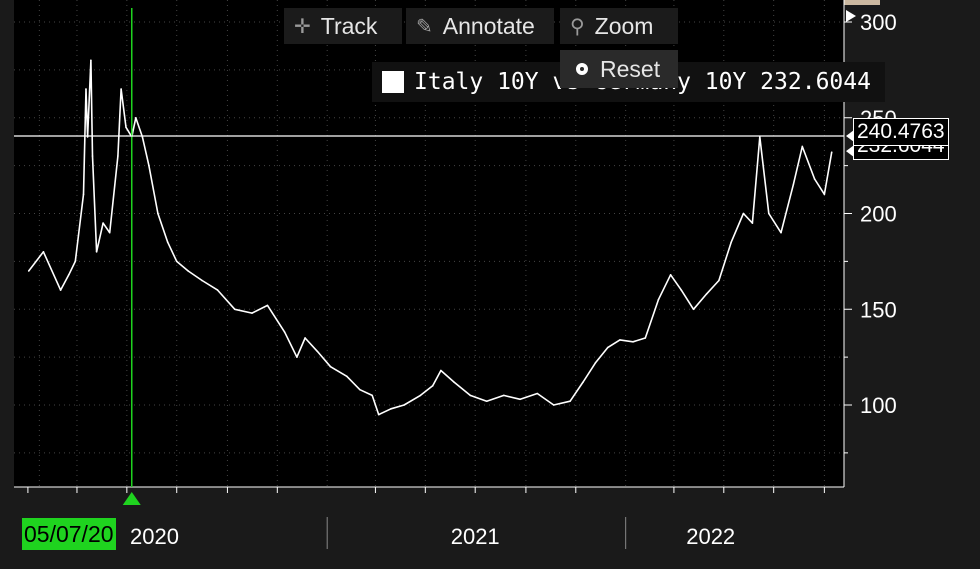  Describe the element at coordinates (393, 82) in the screenshot. I see `series-swatch` at that location.